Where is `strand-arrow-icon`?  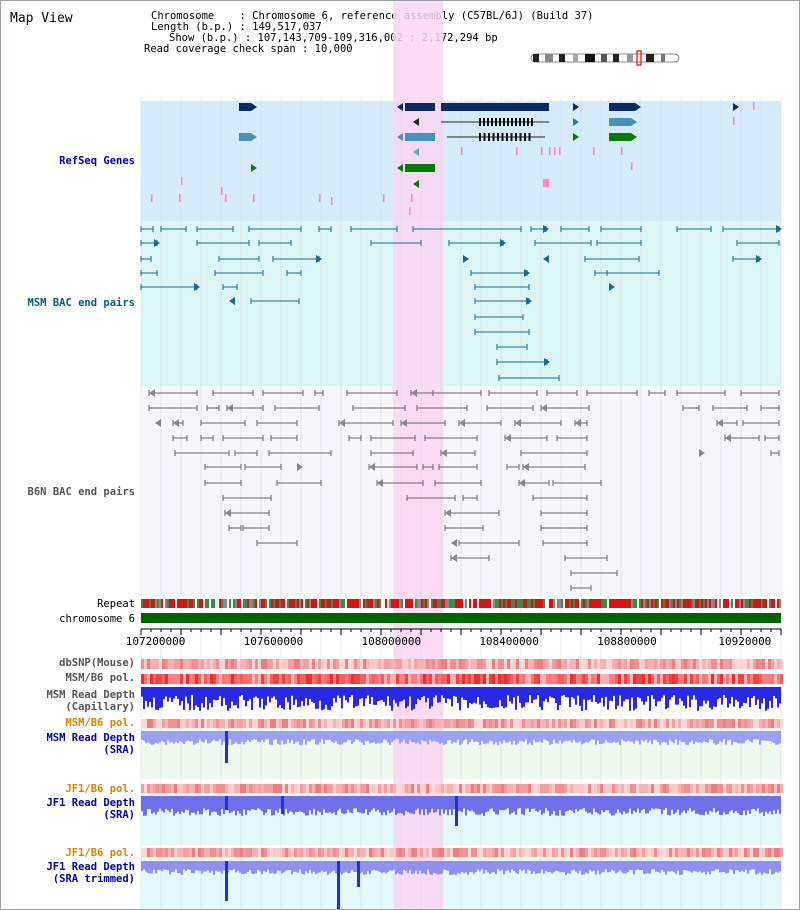 strand-arrow-icon is located at coordinates (779, 229).